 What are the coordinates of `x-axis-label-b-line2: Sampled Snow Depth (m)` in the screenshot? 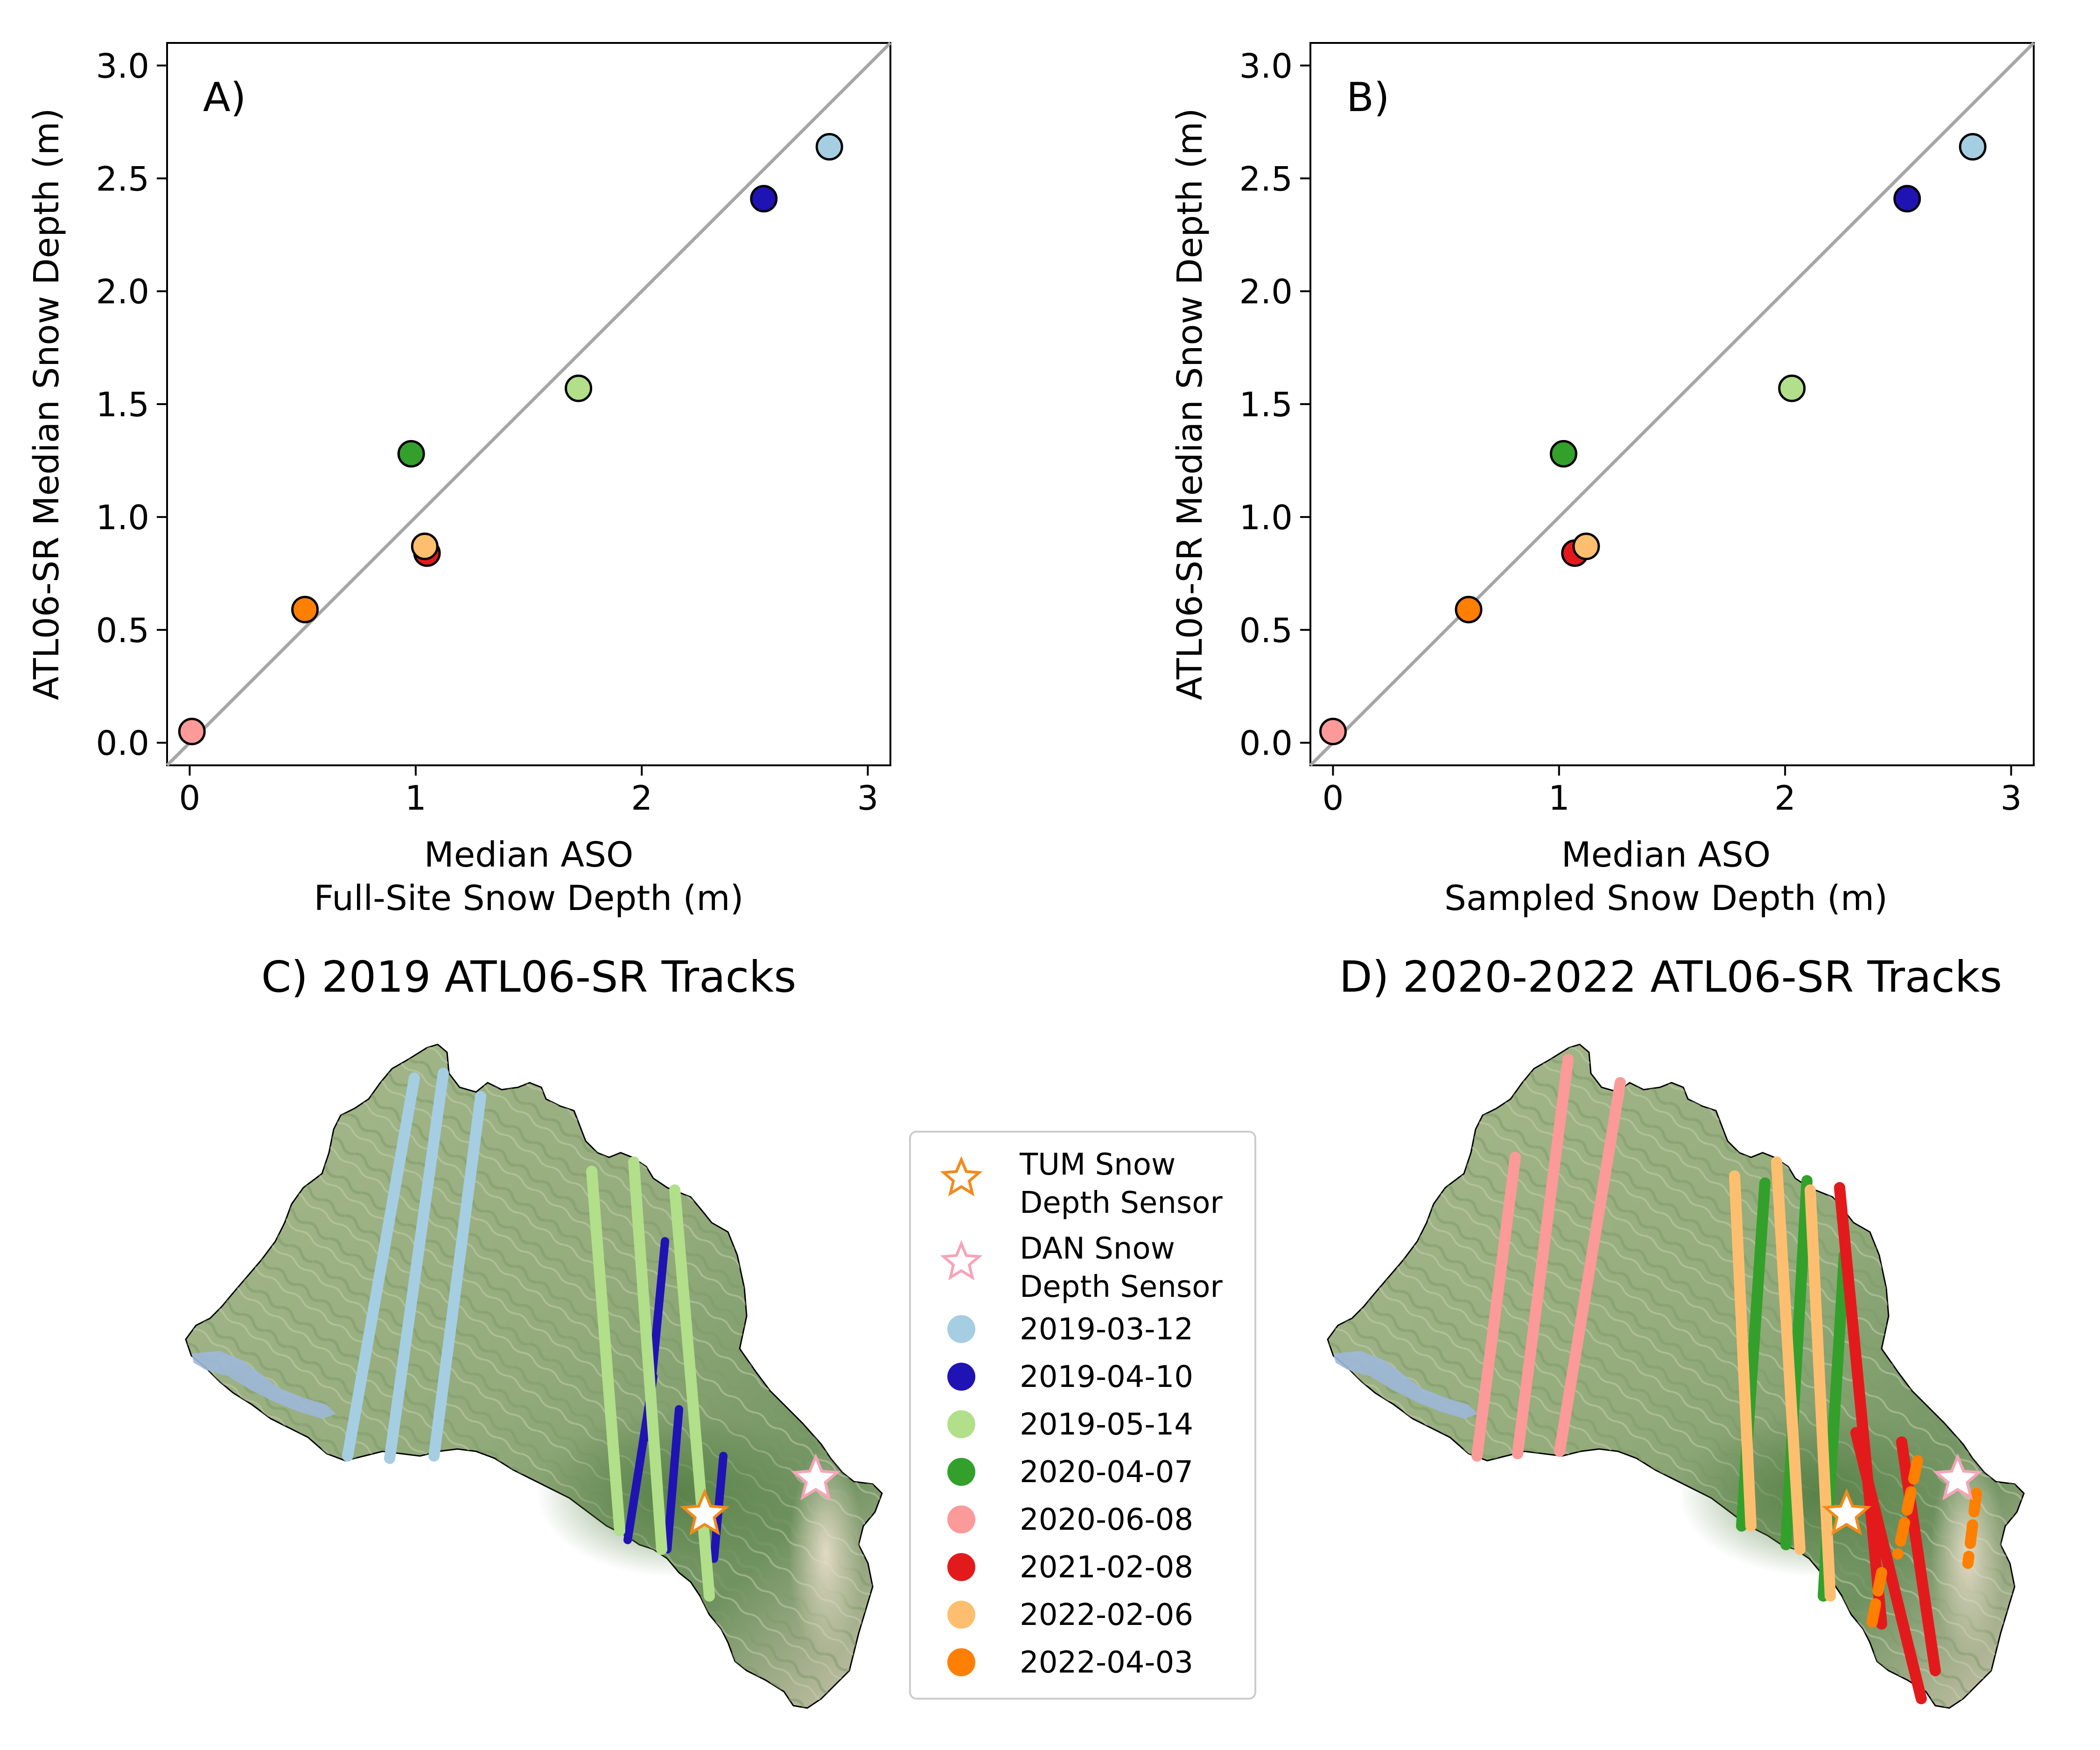 It's located at (1666, 898).